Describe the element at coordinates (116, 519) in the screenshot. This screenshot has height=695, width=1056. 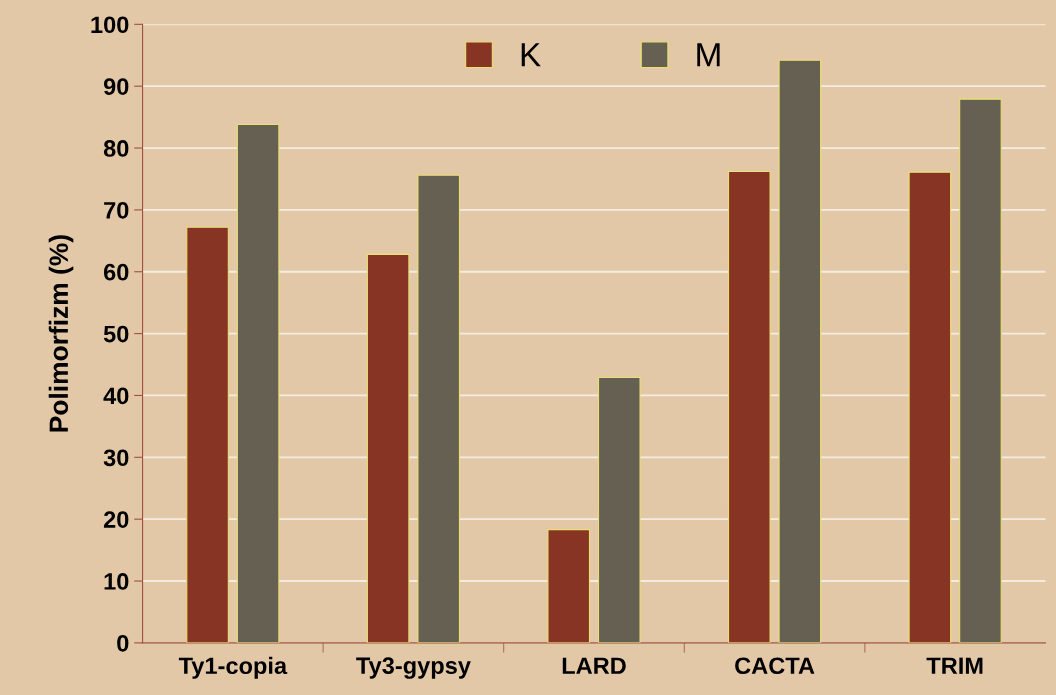
I see `y-tick-label: 20` at that location.